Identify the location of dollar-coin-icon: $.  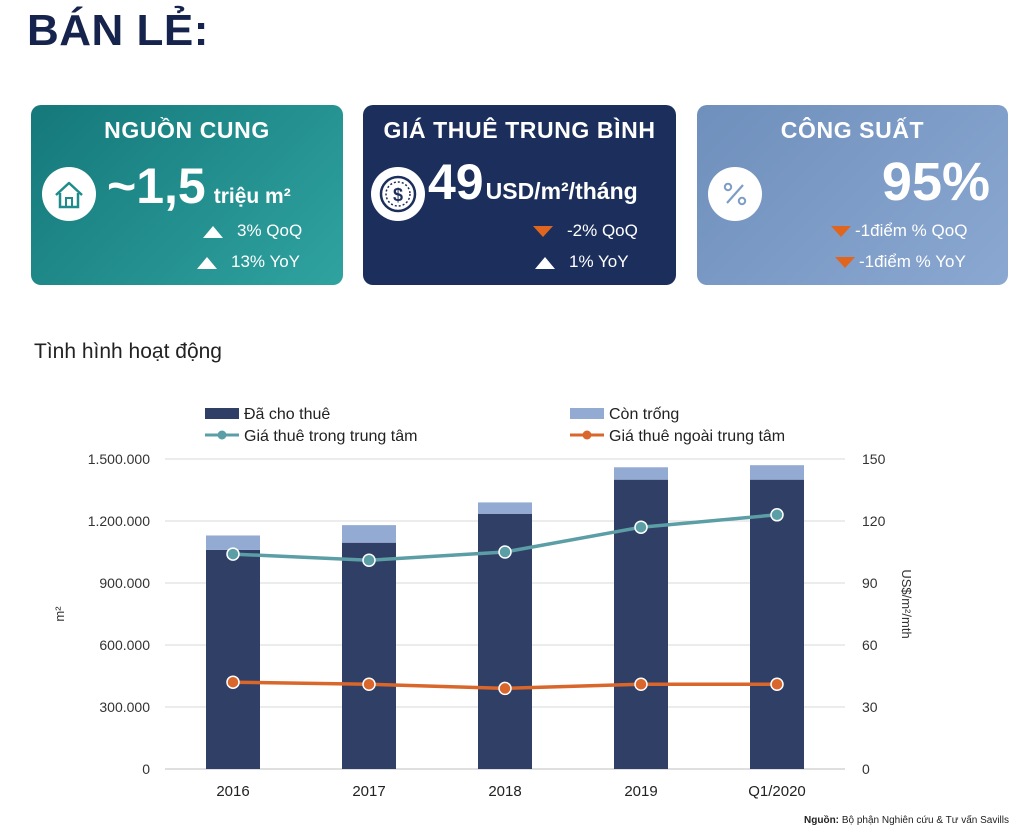
(398, 194).